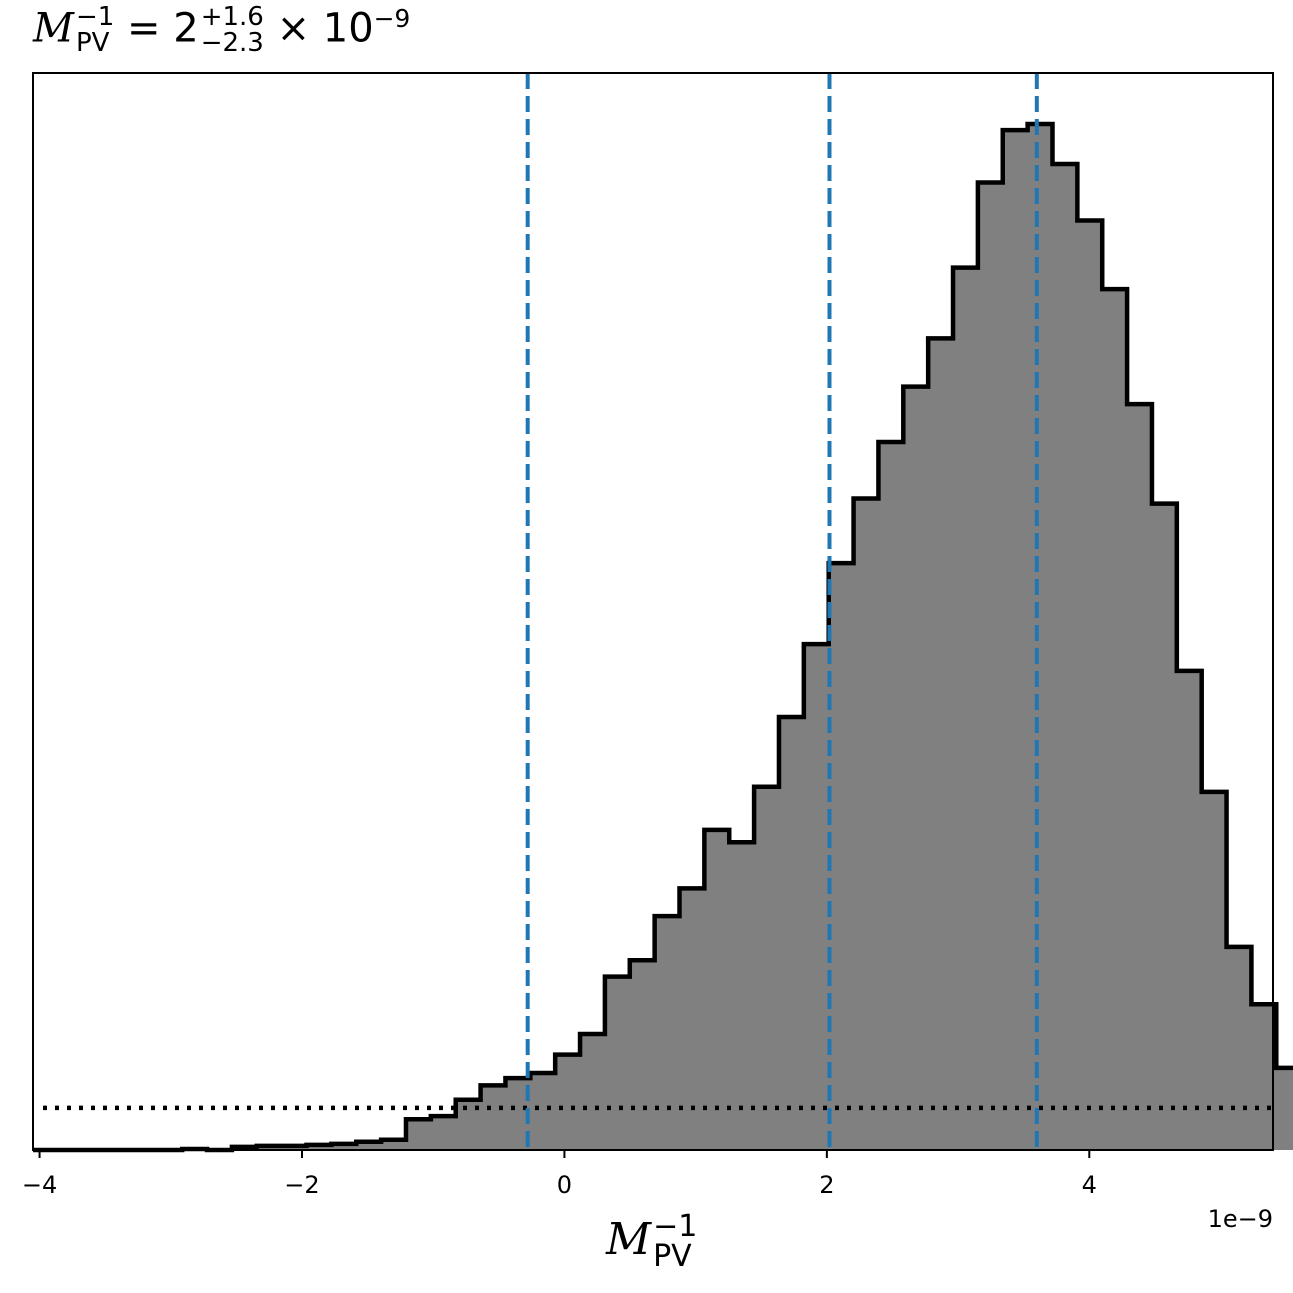 The image size is (1293, 1293). What do you see at coordinates (325, 28) in the screenshot?
I see `title-times: × 10` at bounding box center [325, 28].